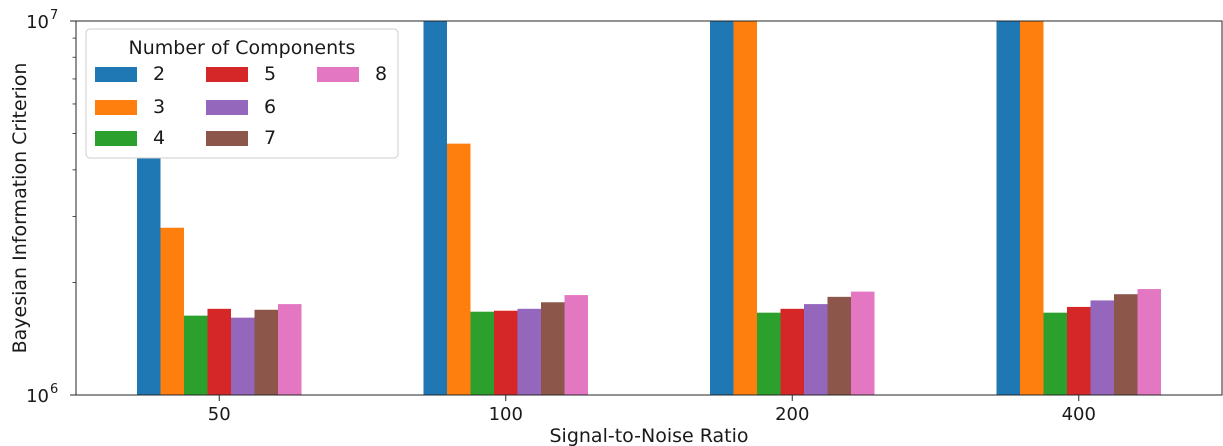  Describe the element at coordinates (270, 138) in the screenshot. I see `legend-label-7: 7` at that location.